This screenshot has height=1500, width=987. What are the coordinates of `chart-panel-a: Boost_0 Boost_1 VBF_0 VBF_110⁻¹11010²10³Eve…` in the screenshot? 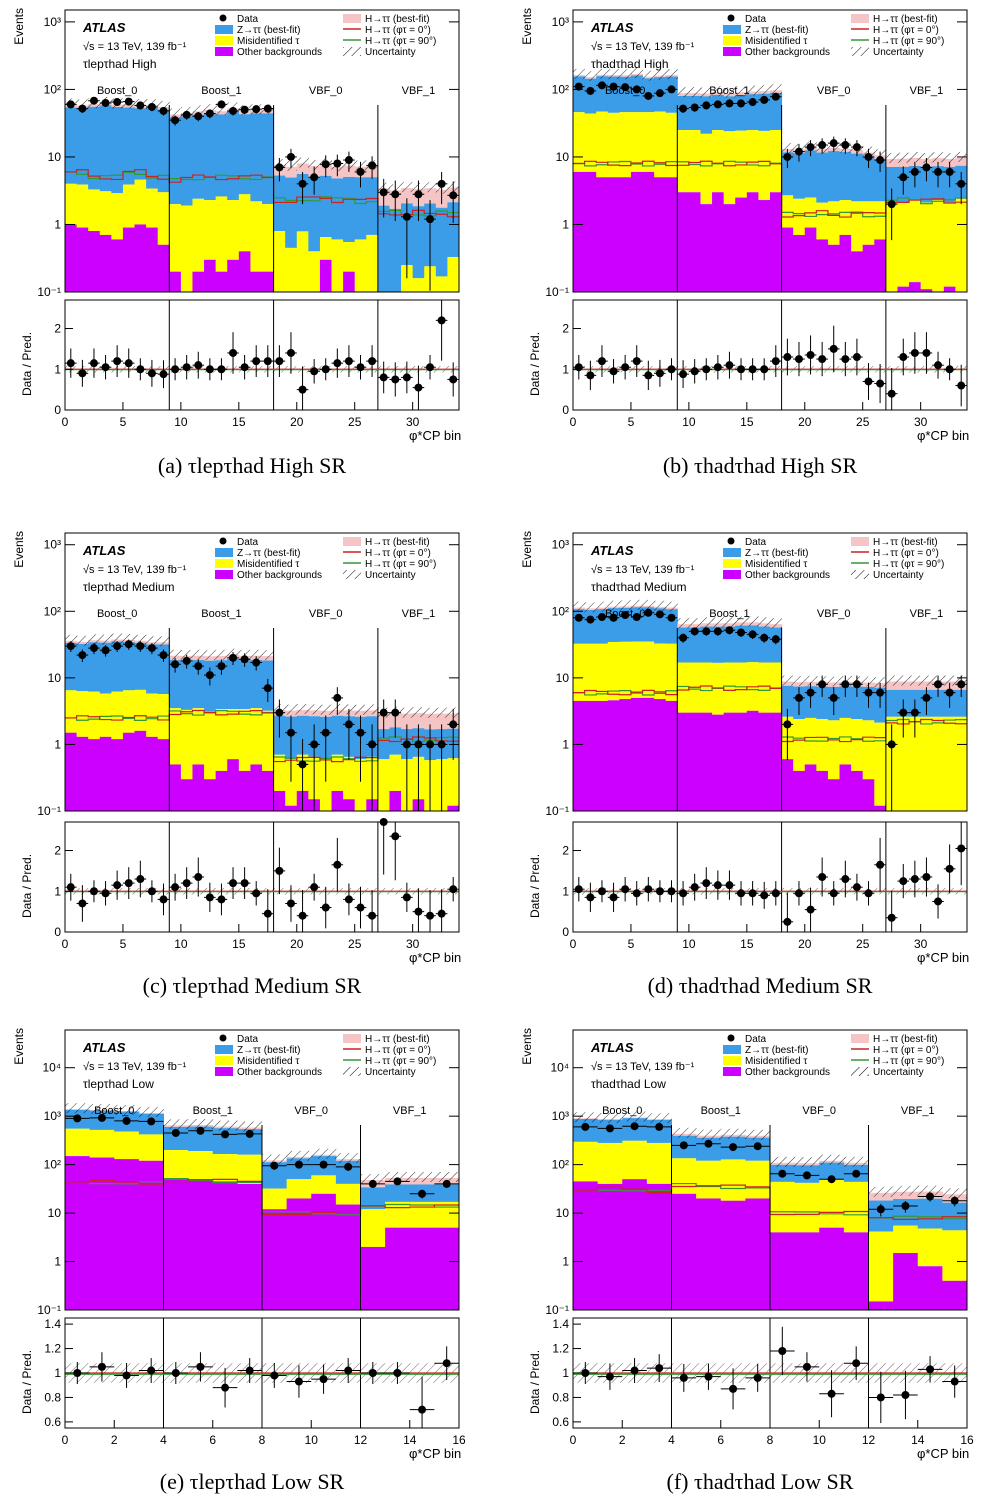 It's located at (236, 225).